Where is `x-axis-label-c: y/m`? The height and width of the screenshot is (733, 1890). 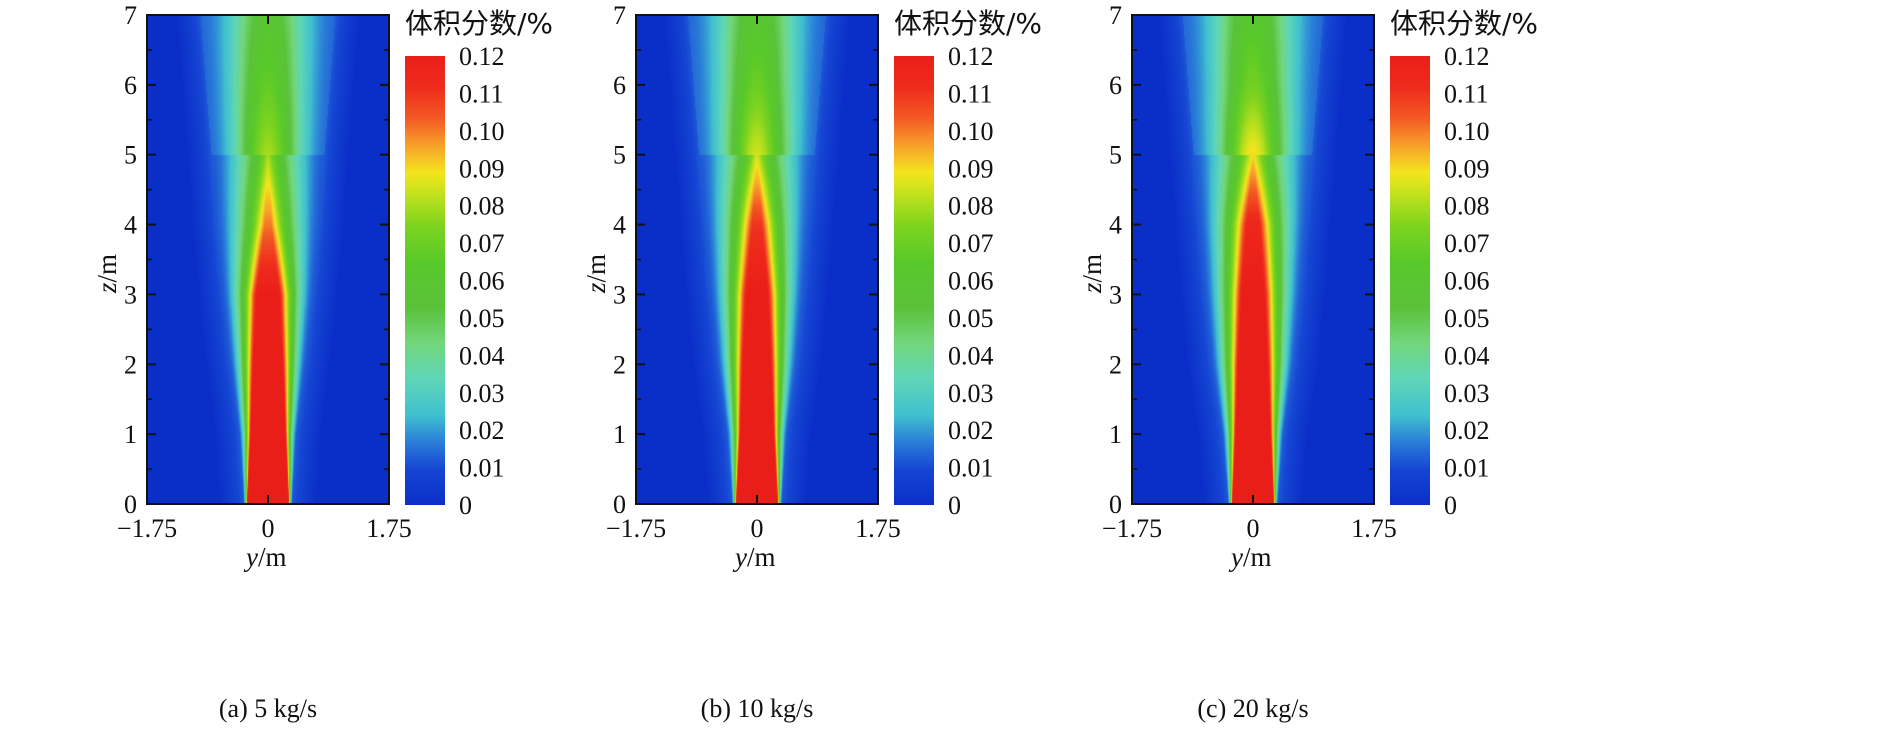
x-axis-label-c: y/m is located at coordinates (1251, 557).